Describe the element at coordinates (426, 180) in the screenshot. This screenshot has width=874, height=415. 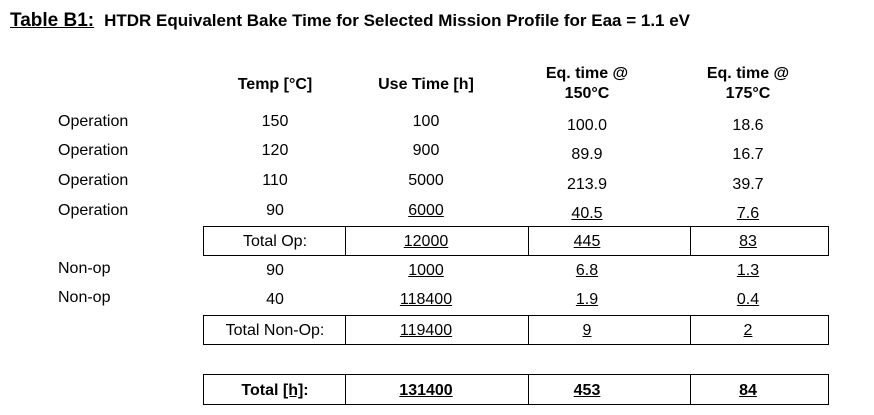
I see `cell-use: 5000` at that location.